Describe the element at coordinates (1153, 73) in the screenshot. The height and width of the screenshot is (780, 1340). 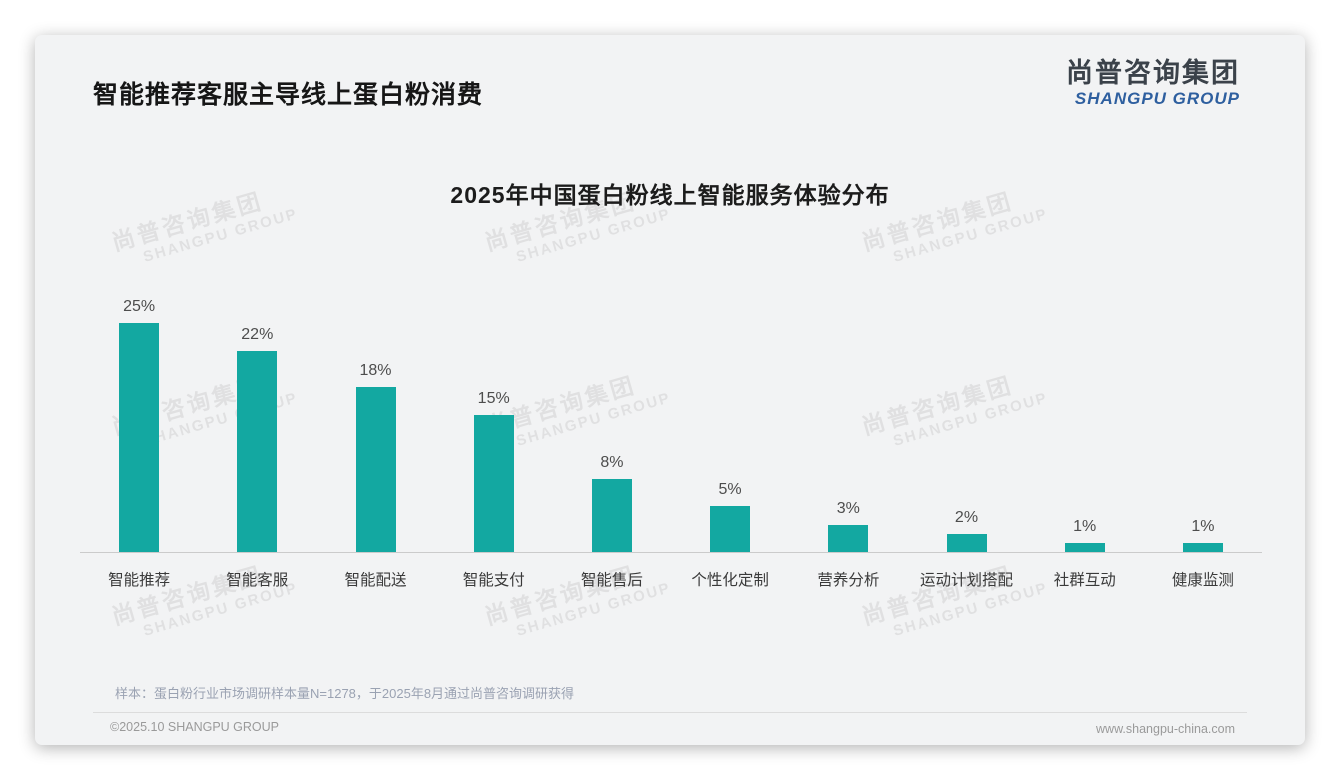
I see `logo-text-cn: 尚普咨询集团` at that location.